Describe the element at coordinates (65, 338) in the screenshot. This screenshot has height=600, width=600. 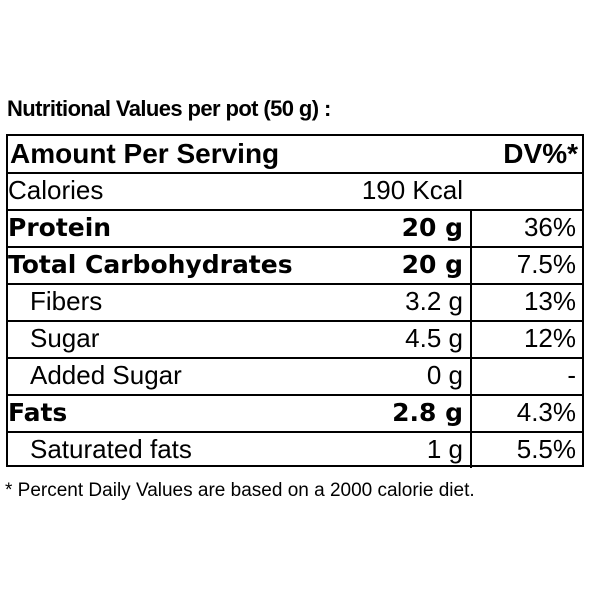
I see `row-label: Sugar` at that location.